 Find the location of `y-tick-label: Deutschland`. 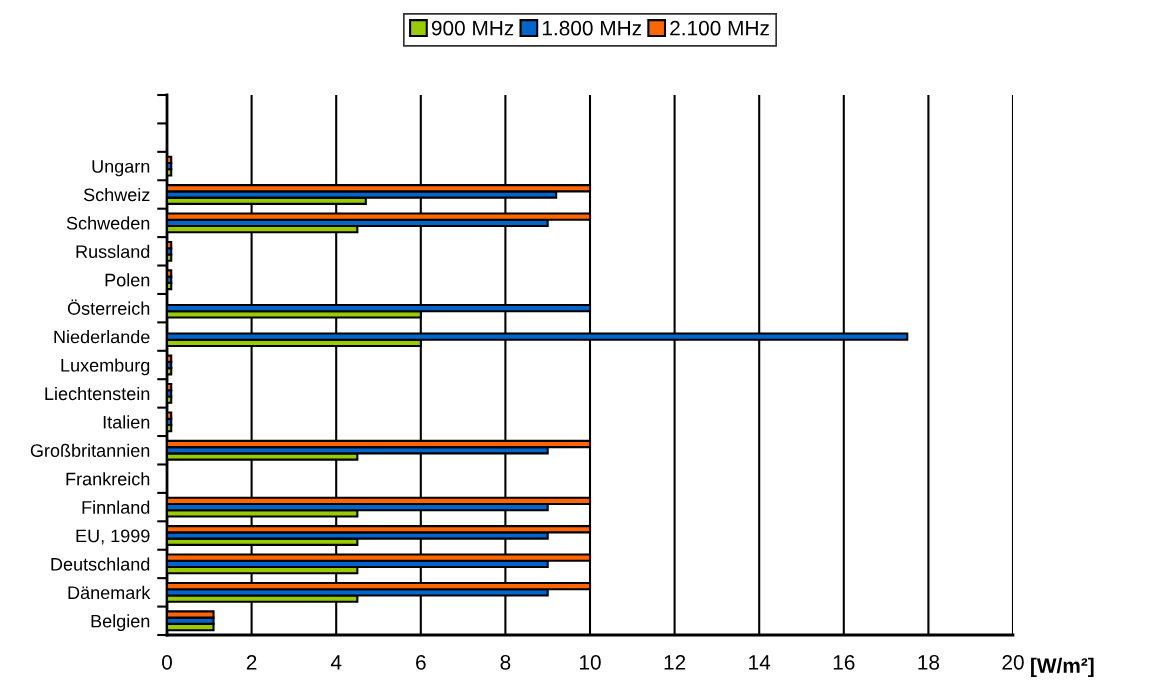

y-tick-label: Deutschland is located at coordinates (100, 564).